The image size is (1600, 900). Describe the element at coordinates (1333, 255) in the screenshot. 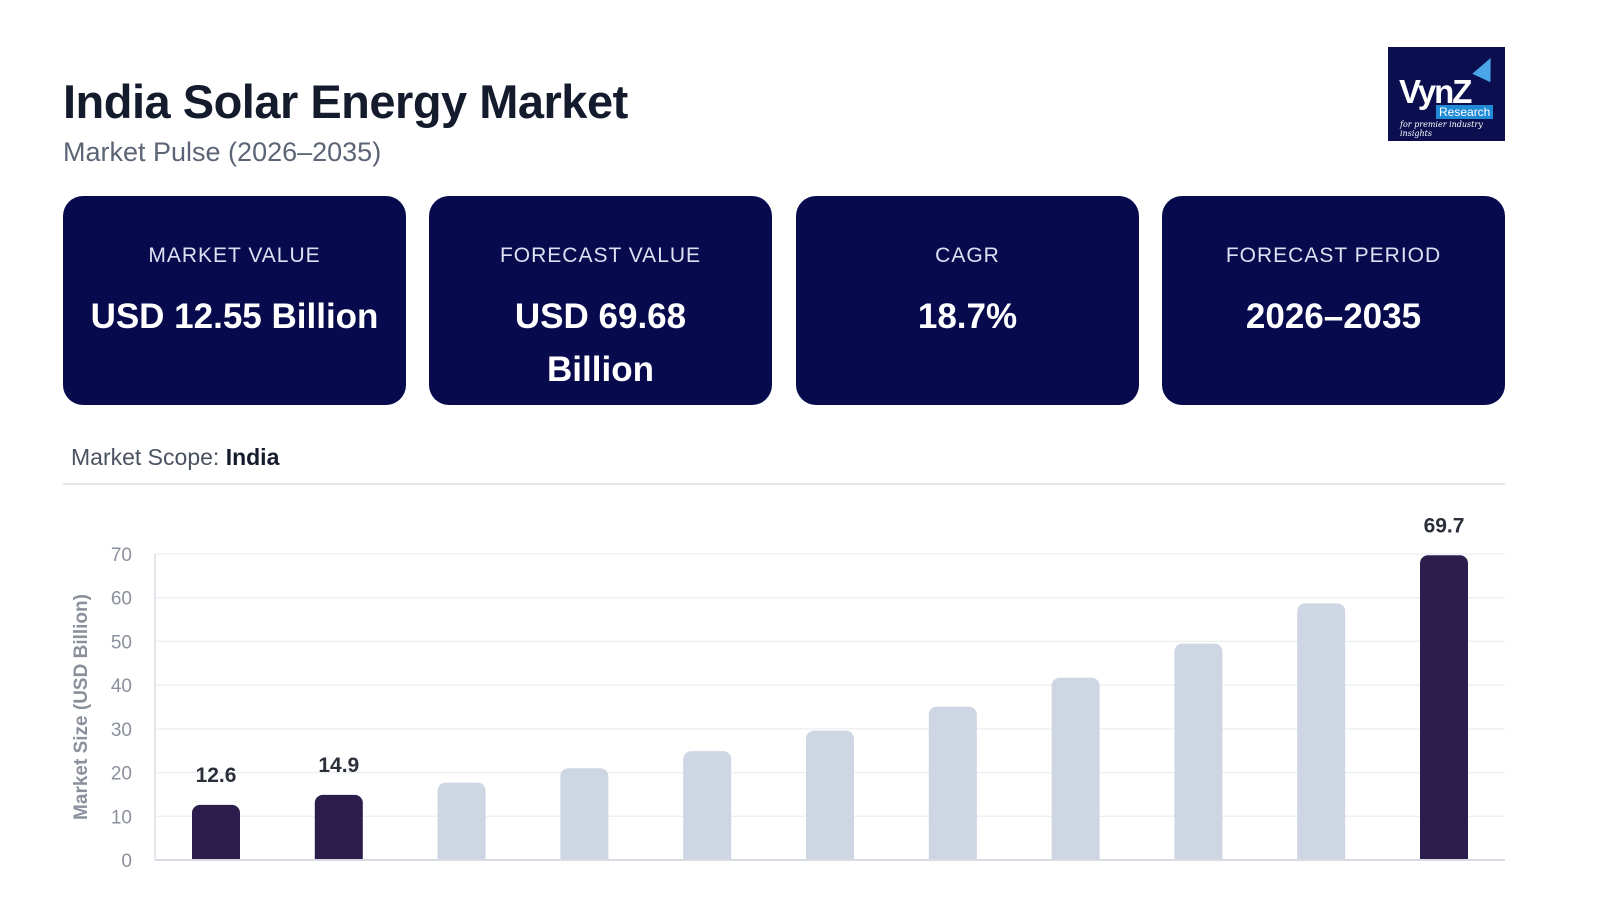

I see `card-label: FORECAST PERIOD` at that location.